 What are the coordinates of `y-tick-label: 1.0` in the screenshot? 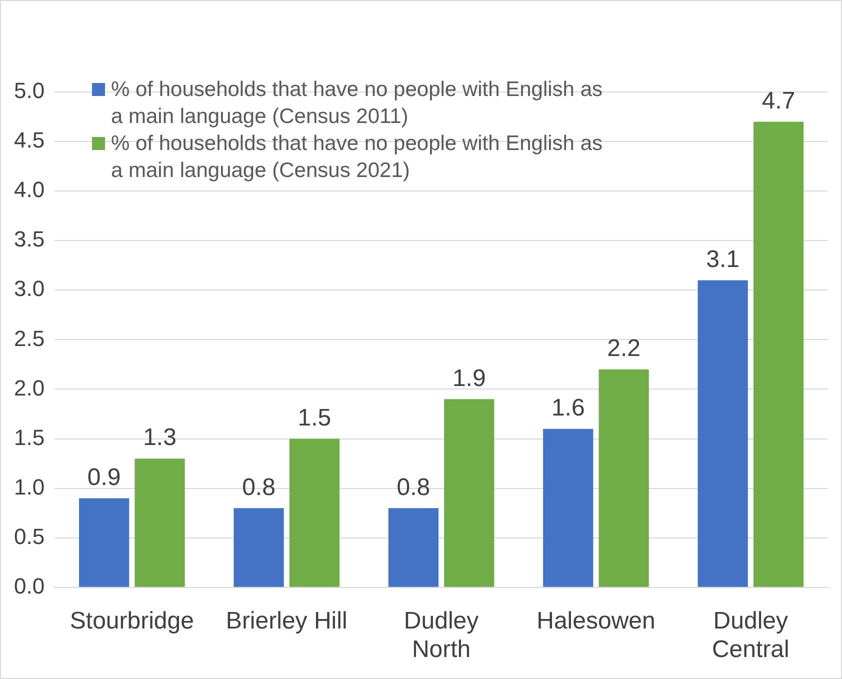 It's located at (29, 487).